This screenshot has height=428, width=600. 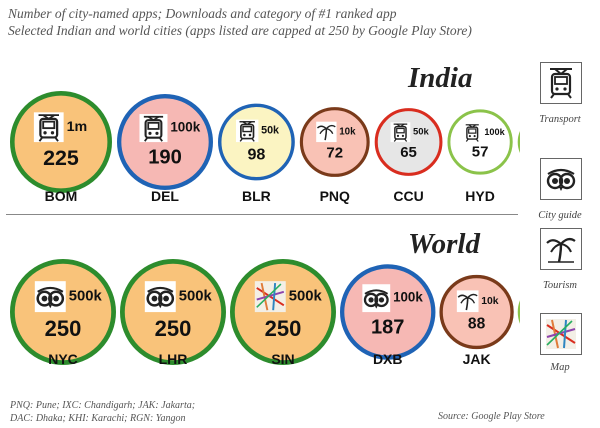 What do you see at coordinates (560, 119) in the screenshot?
I see `legend-transport-label: Transport` at bounding box center [560, 119].